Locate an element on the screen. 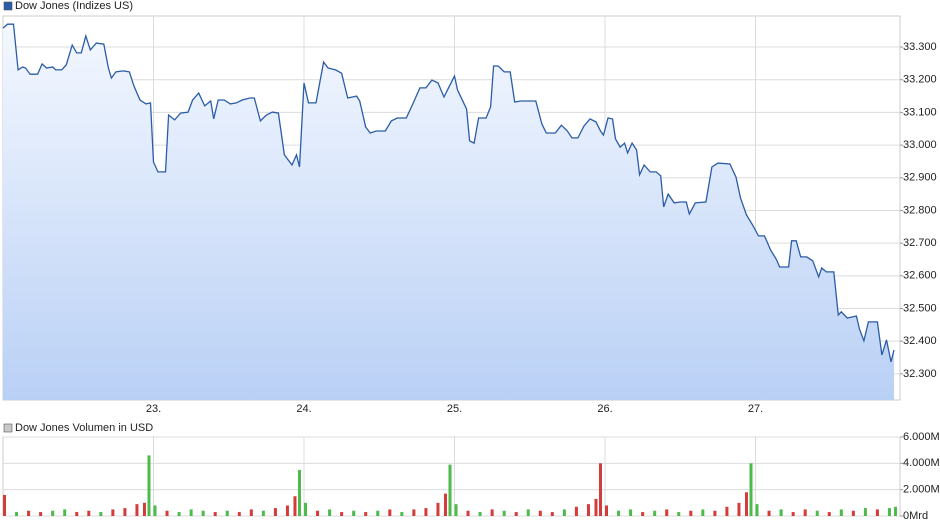 Image resolution: width=940 pixels, height=526 pixels. chart-title: Dow Jones (Indizes US) is located at coordinates (74, 6).